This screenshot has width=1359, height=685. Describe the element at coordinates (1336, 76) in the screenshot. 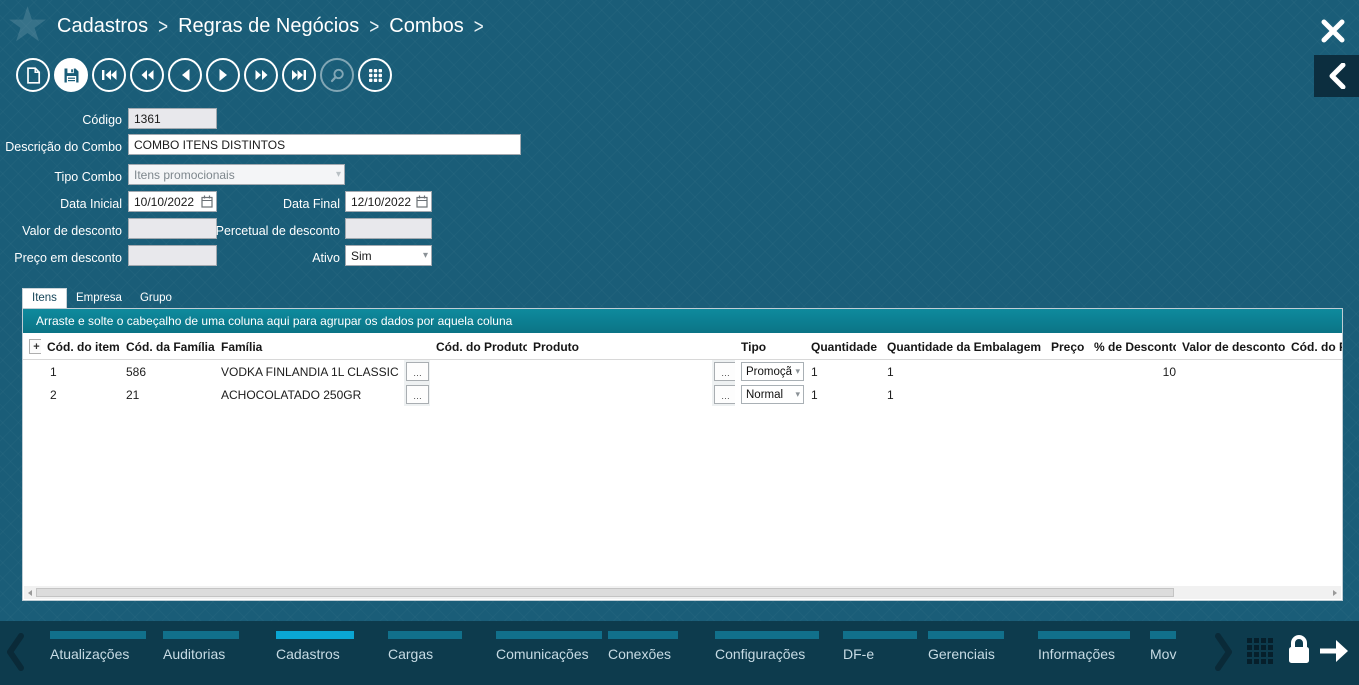

I see `collapse-panel-button` at that location.